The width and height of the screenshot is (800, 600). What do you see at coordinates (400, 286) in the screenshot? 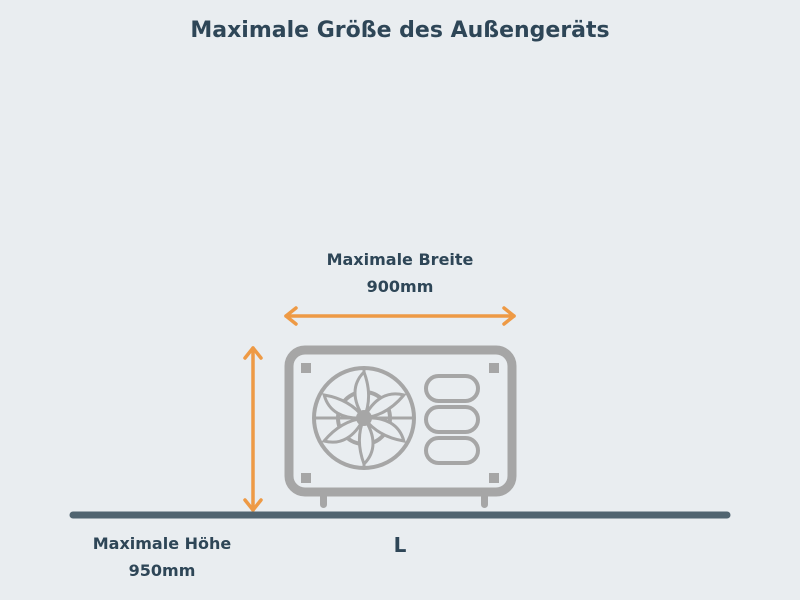
I see `max-width-value: 900mm` at bounding box center [400, 286].